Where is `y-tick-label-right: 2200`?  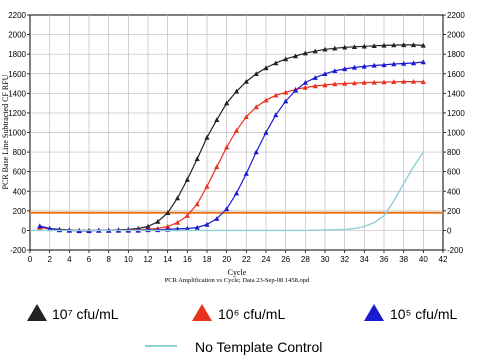 y-tick-label-right: 2200 is located at coordinates (456, 15).